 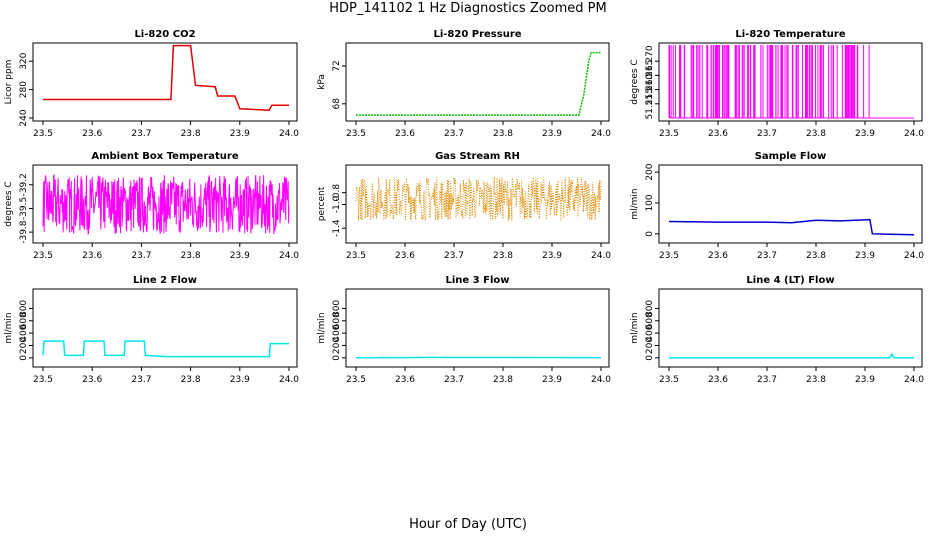 I want to click on panel-title: Li-820 Pressure, so click(x=477, y=34).